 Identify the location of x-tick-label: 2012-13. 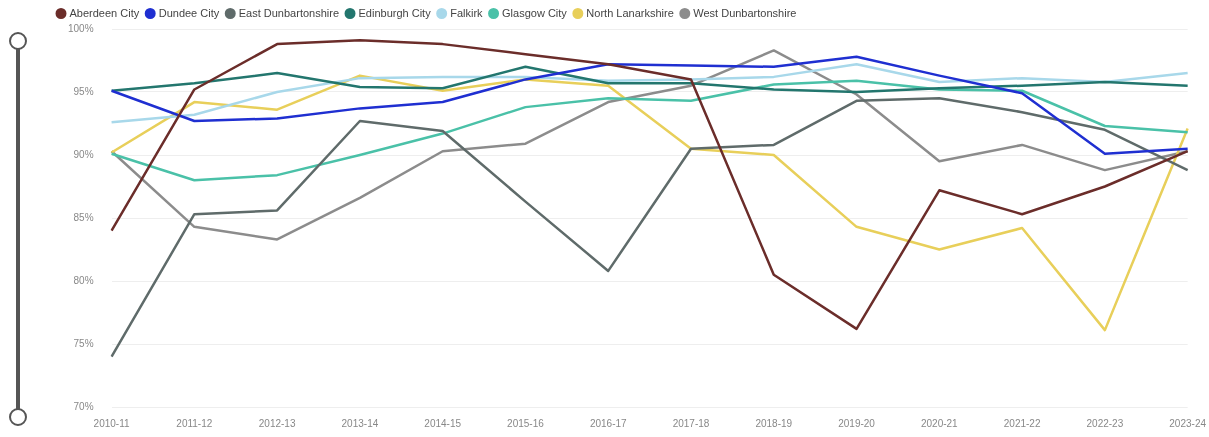
(277, 423).